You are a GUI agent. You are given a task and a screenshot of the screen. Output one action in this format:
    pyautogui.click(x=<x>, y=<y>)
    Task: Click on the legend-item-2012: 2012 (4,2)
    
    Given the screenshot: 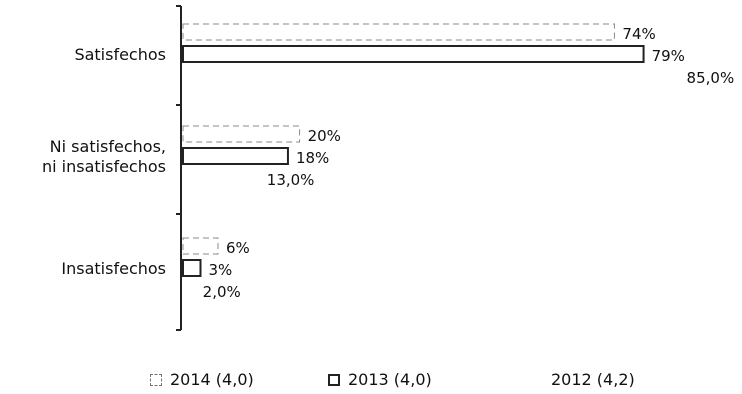 What is the action you would take?
    pyautogui.click(x=593, y=379)
    